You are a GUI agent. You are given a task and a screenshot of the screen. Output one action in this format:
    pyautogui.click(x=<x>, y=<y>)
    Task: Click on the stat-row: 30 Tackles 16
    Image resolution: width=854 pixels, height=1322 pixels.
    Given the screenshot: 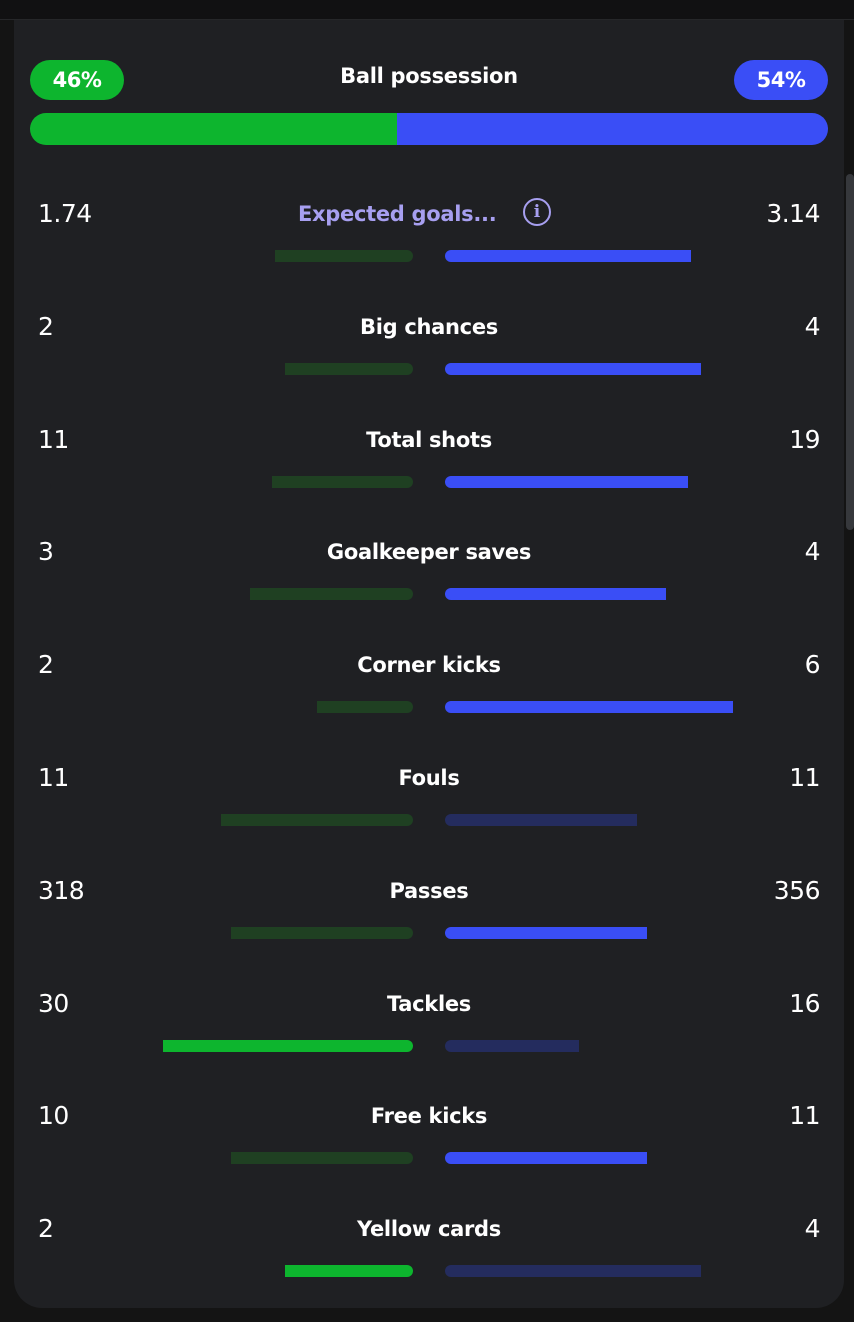 What is the action you would take?
    pyautogui.click(x=429, y=1034)
    